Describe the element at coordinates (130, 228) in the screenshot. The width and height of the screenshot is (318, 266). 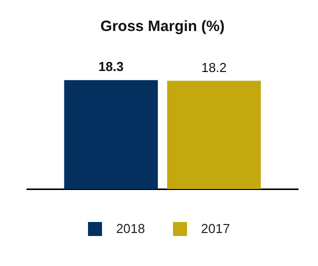
I see `legend-label: 2018` at that location.